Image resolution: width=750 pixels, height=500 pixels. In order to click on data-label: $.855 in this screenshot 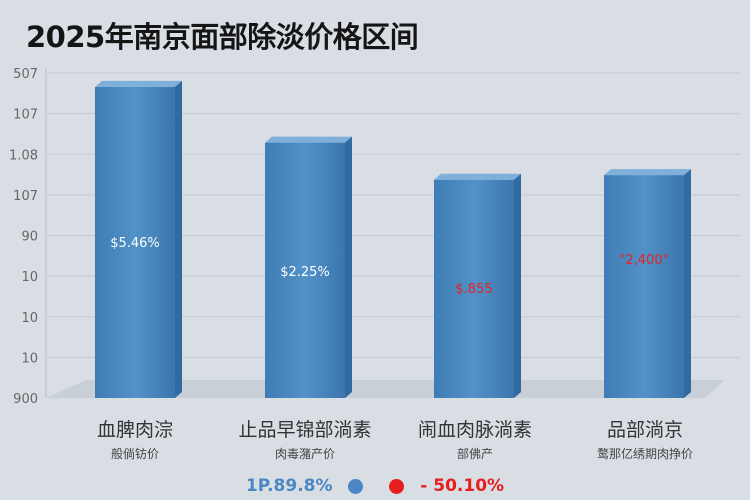, I will do `click(473, 289)`.